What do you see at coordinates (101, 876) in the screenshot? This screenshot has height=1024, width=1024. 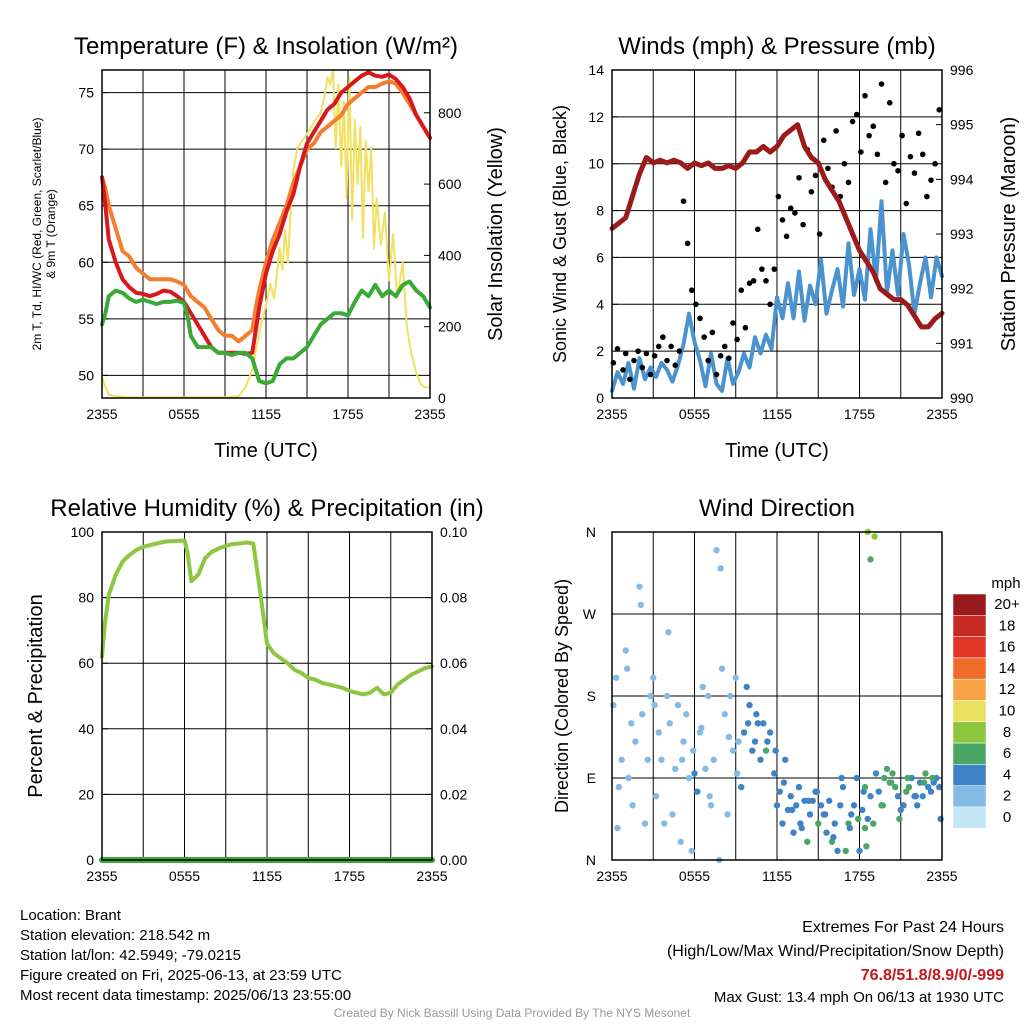 I see `rh-xtick-label: 2355` at bounding box center [101, 876].